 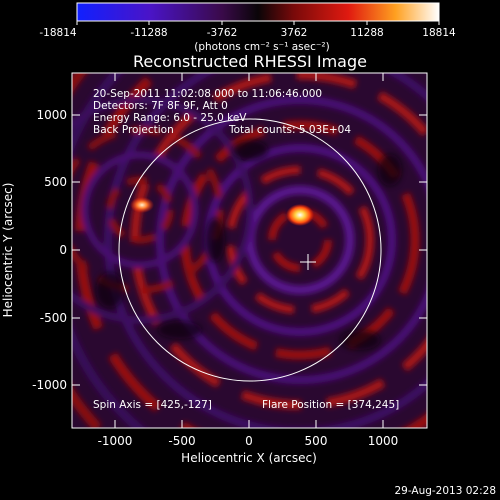 What do you see at coordinates (294, 33) in the screenshot?
I see `colorbar-tick-label: 3762` at bounding box center [294, 33].